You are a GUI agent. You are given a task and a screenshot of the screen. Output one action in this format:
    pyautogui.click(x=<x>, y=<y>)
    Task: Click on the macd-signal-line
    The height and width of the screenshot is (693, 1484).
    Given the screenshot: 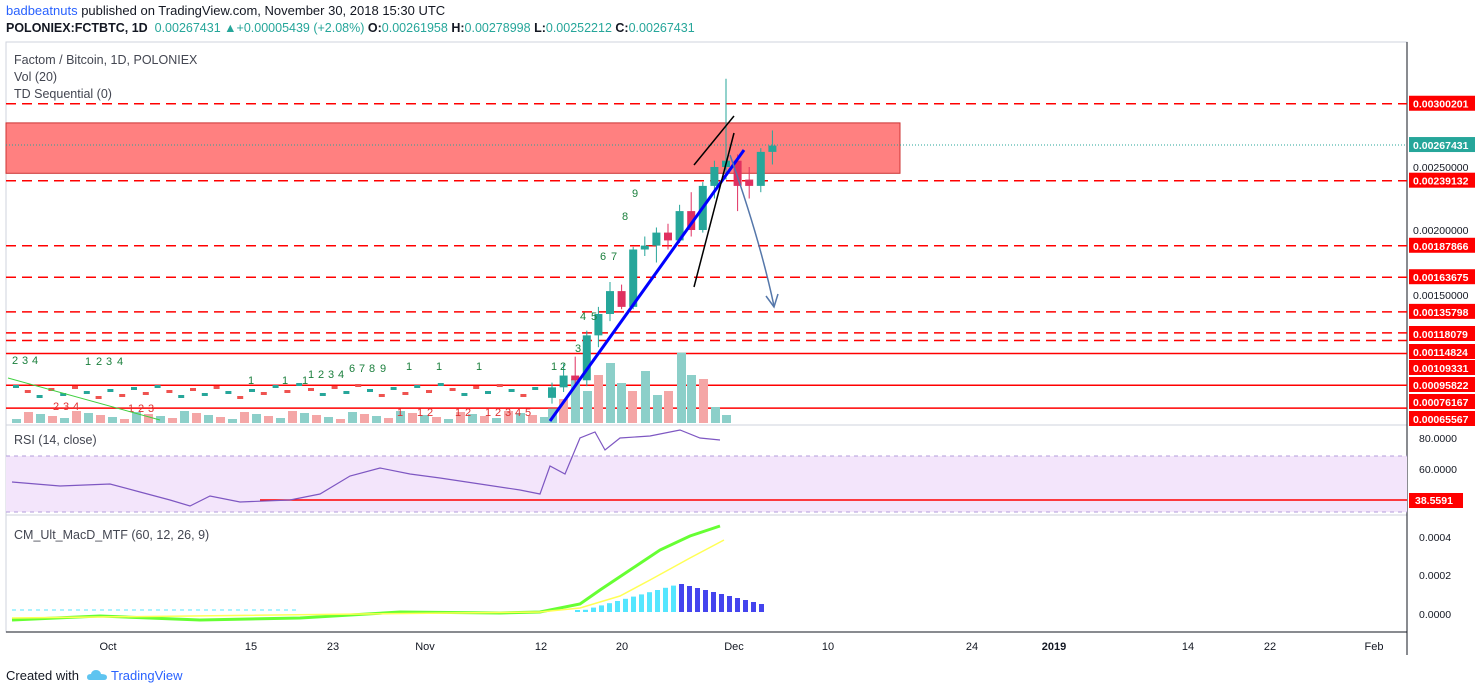 What is the action you would take?
    pyautogui.click(x=368, y=579)
    